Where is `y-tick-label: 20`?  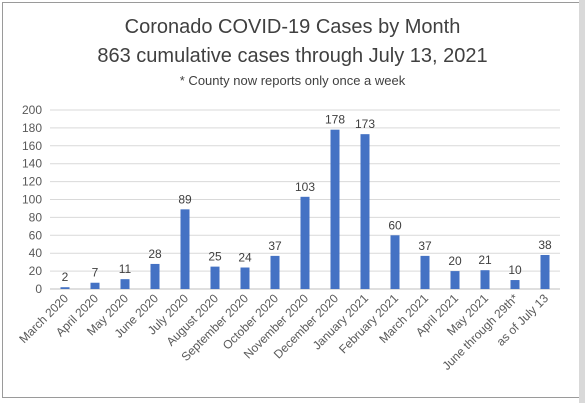
y-tick-label: 20 is located at coordinates (36, 271).